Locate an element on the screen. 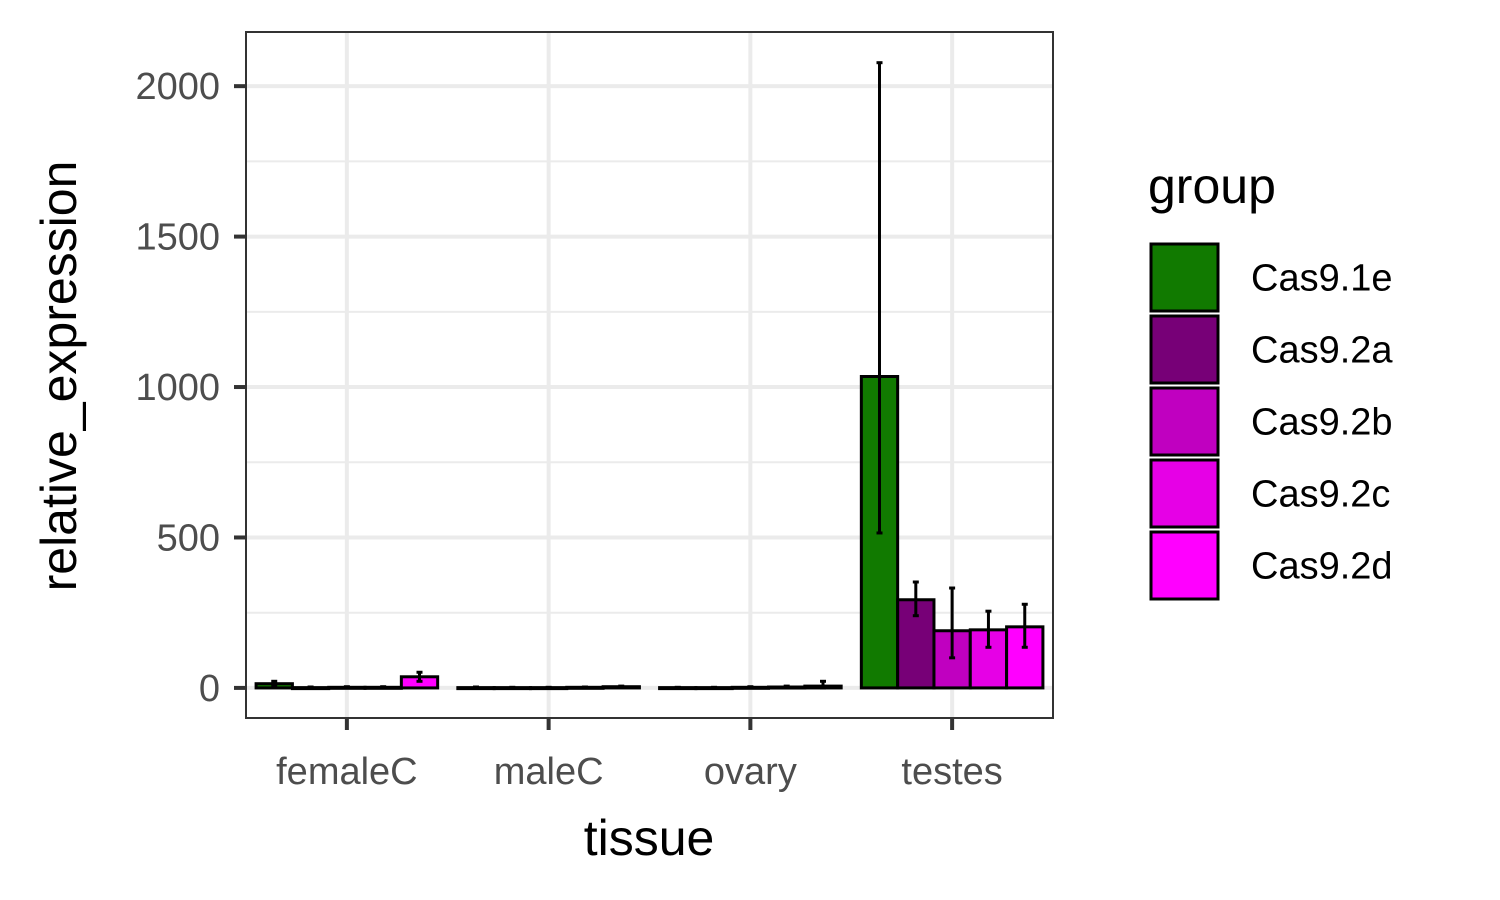 The height and width of the screenshot is (900, 1500). x-tick-label: femaleC is located at coordinates (347, 772).